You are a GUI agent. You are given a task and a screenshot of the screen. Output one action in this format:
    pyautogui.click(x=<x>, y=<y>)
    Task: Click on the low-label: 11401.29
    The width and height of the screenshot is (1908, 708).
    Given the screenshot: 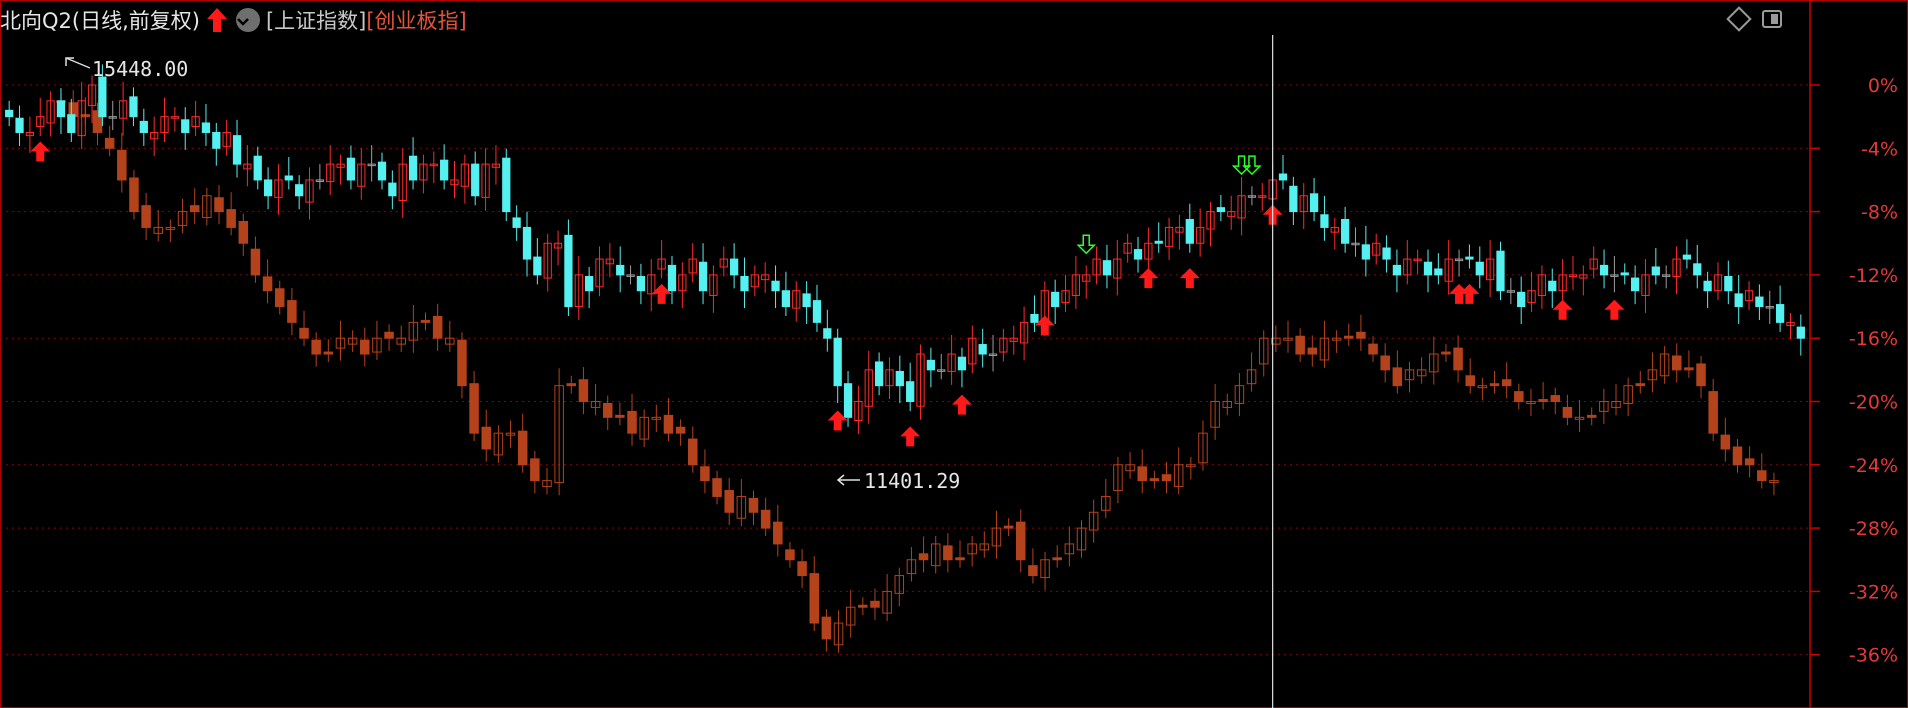 What is the action you would take?
    pyautogui.click(x=912, y=481)
    